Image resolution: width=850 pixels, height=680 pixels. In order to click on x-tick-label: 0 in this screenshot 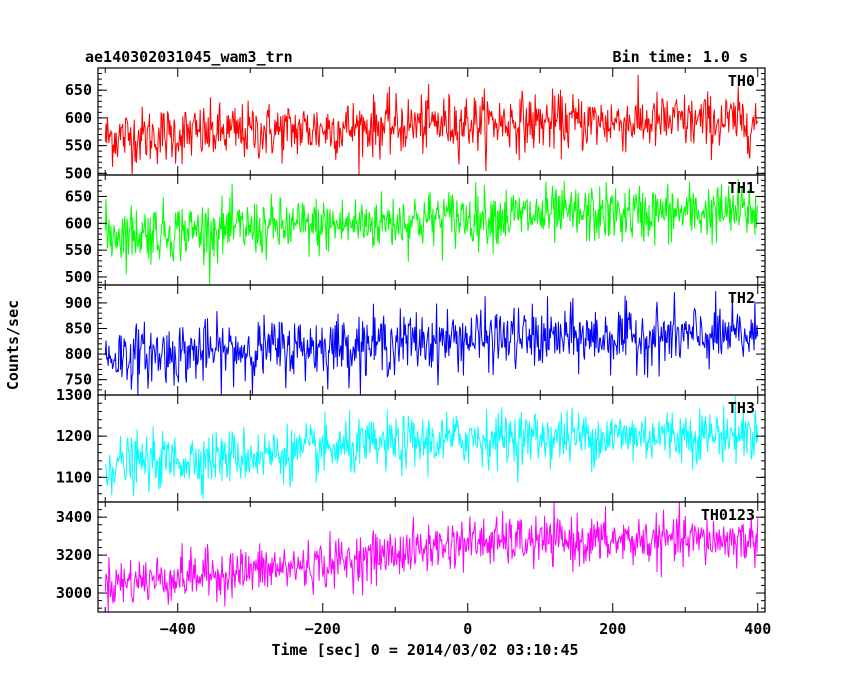, I will do `click(467, 629)`.